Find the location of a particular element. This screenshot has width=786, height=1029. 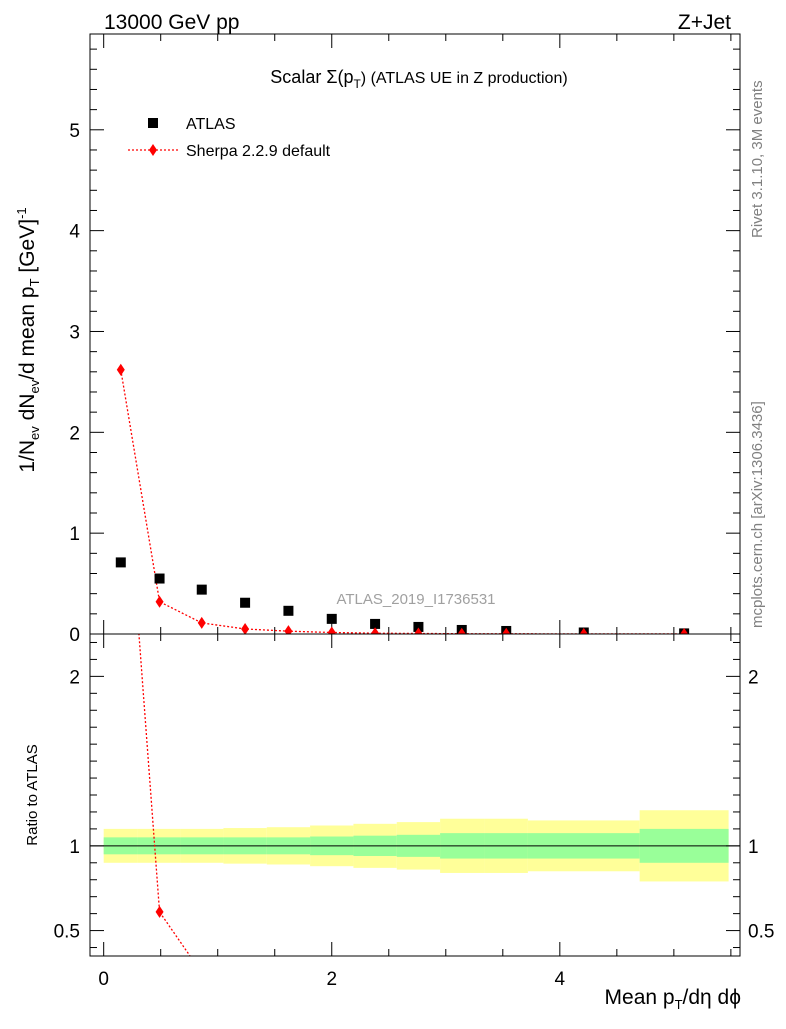

x-tick-label: 0 is located at coordinates (103, 979).